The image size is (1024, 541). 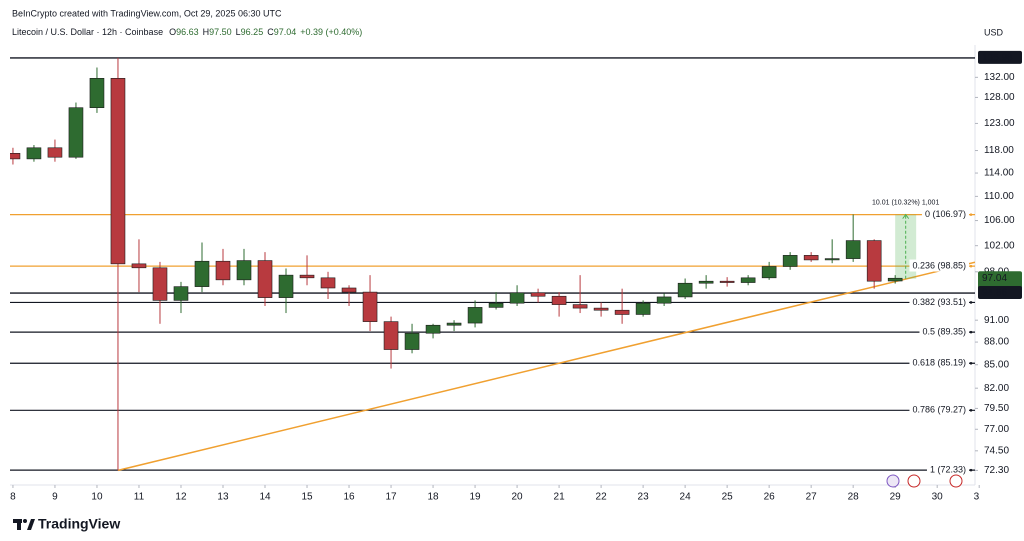 What do you see at coordinates (999, 150) in the screenshot?
I see `y-tick-label: 118.00` at bounding box center [999, 150].